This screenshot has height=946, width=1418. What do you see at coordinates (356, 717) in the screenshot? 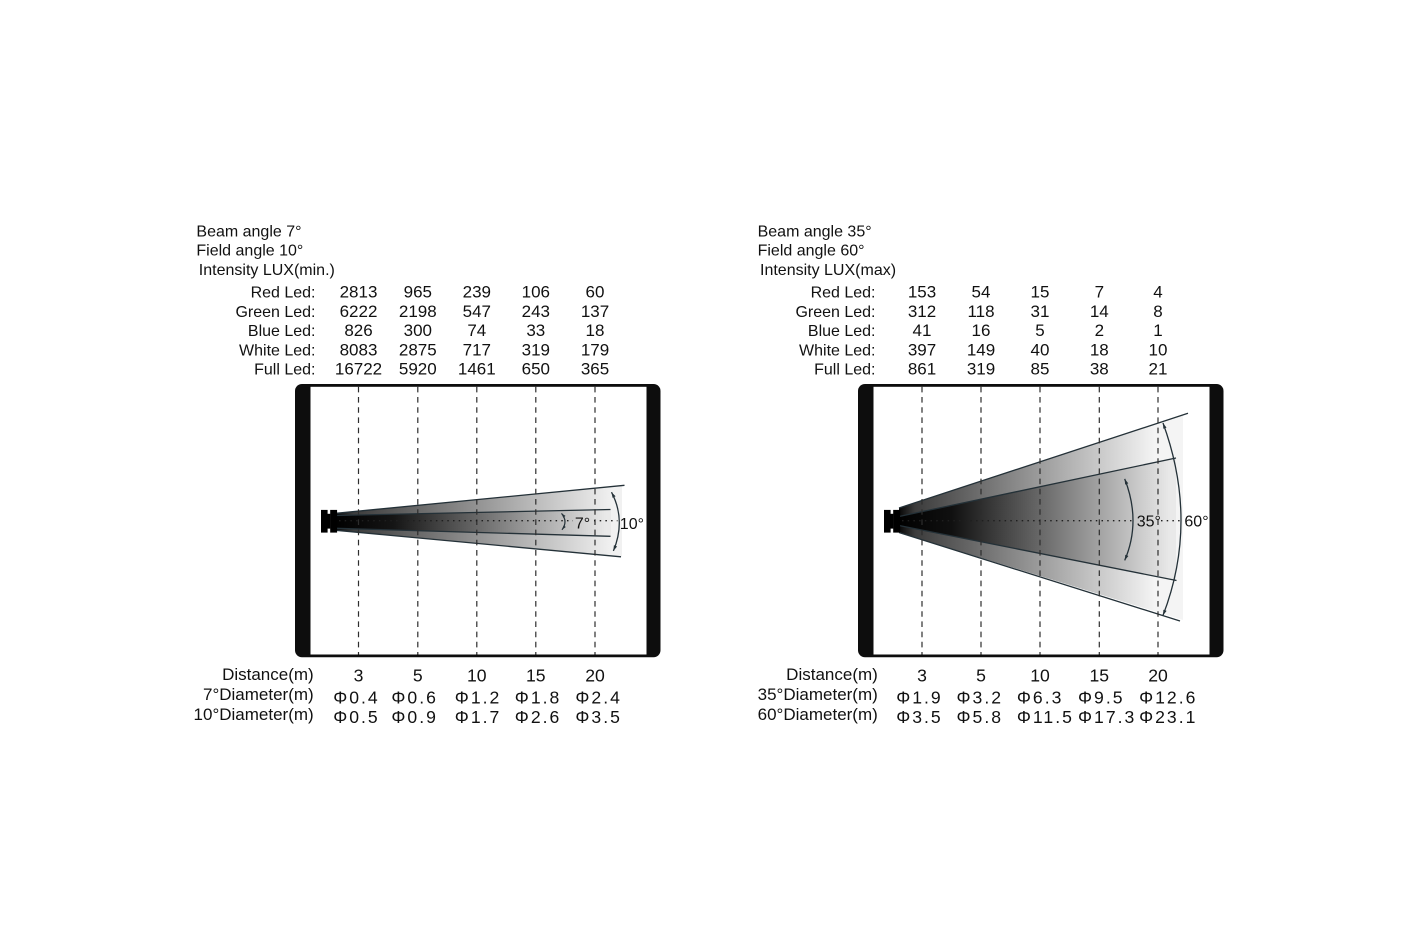
I see `svg-text: Φ0.5` at bounding box center [356, 717].